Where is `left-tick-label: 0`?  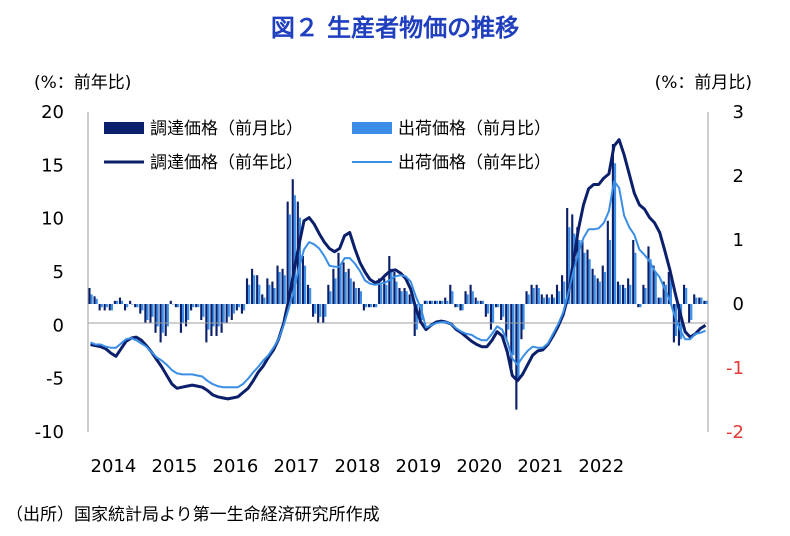 left-tick-label: 0 is located at coordinates (58, 325).